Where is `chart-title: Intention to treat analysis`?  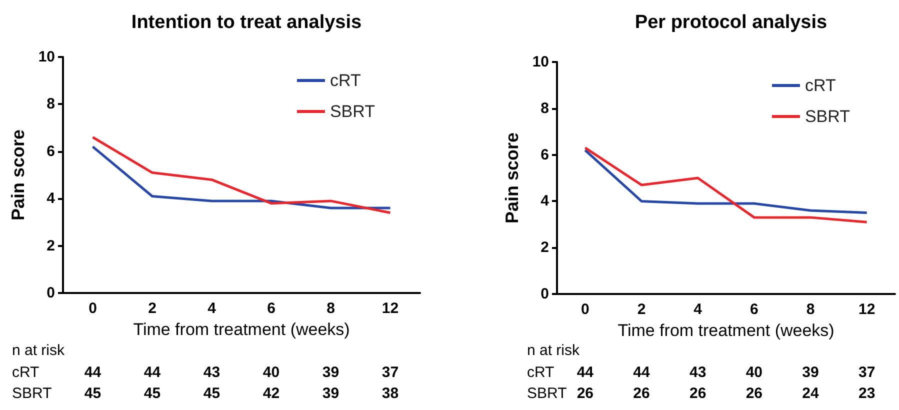 chart-title: Intention to treat analysis is located at coordinates (246, 22).